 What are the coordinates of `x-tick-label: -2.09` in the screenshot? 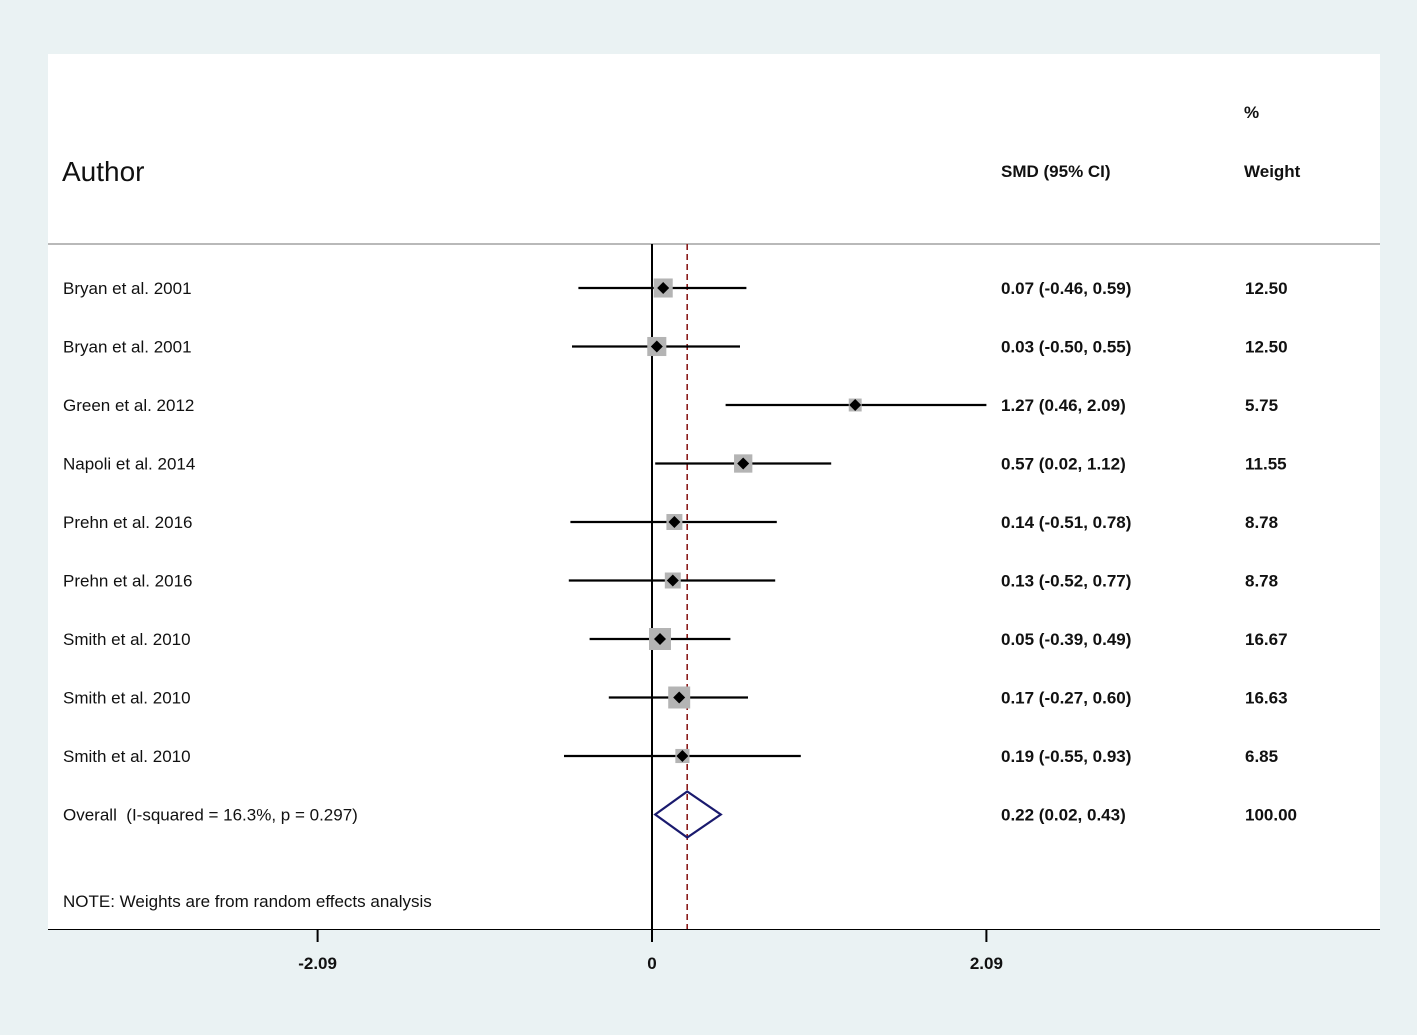 It's located at (317, 963).